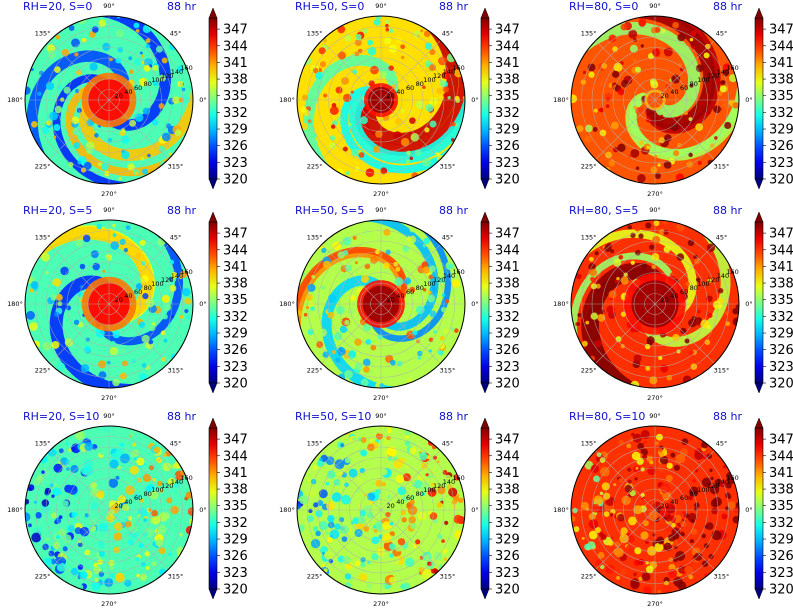 The height and width of the screenshot is (612, 793). What do you see at coordinates (235, 96) in the screenshot?
I see `colorbar-tick-label: 335` at bounding box center [235, 96].